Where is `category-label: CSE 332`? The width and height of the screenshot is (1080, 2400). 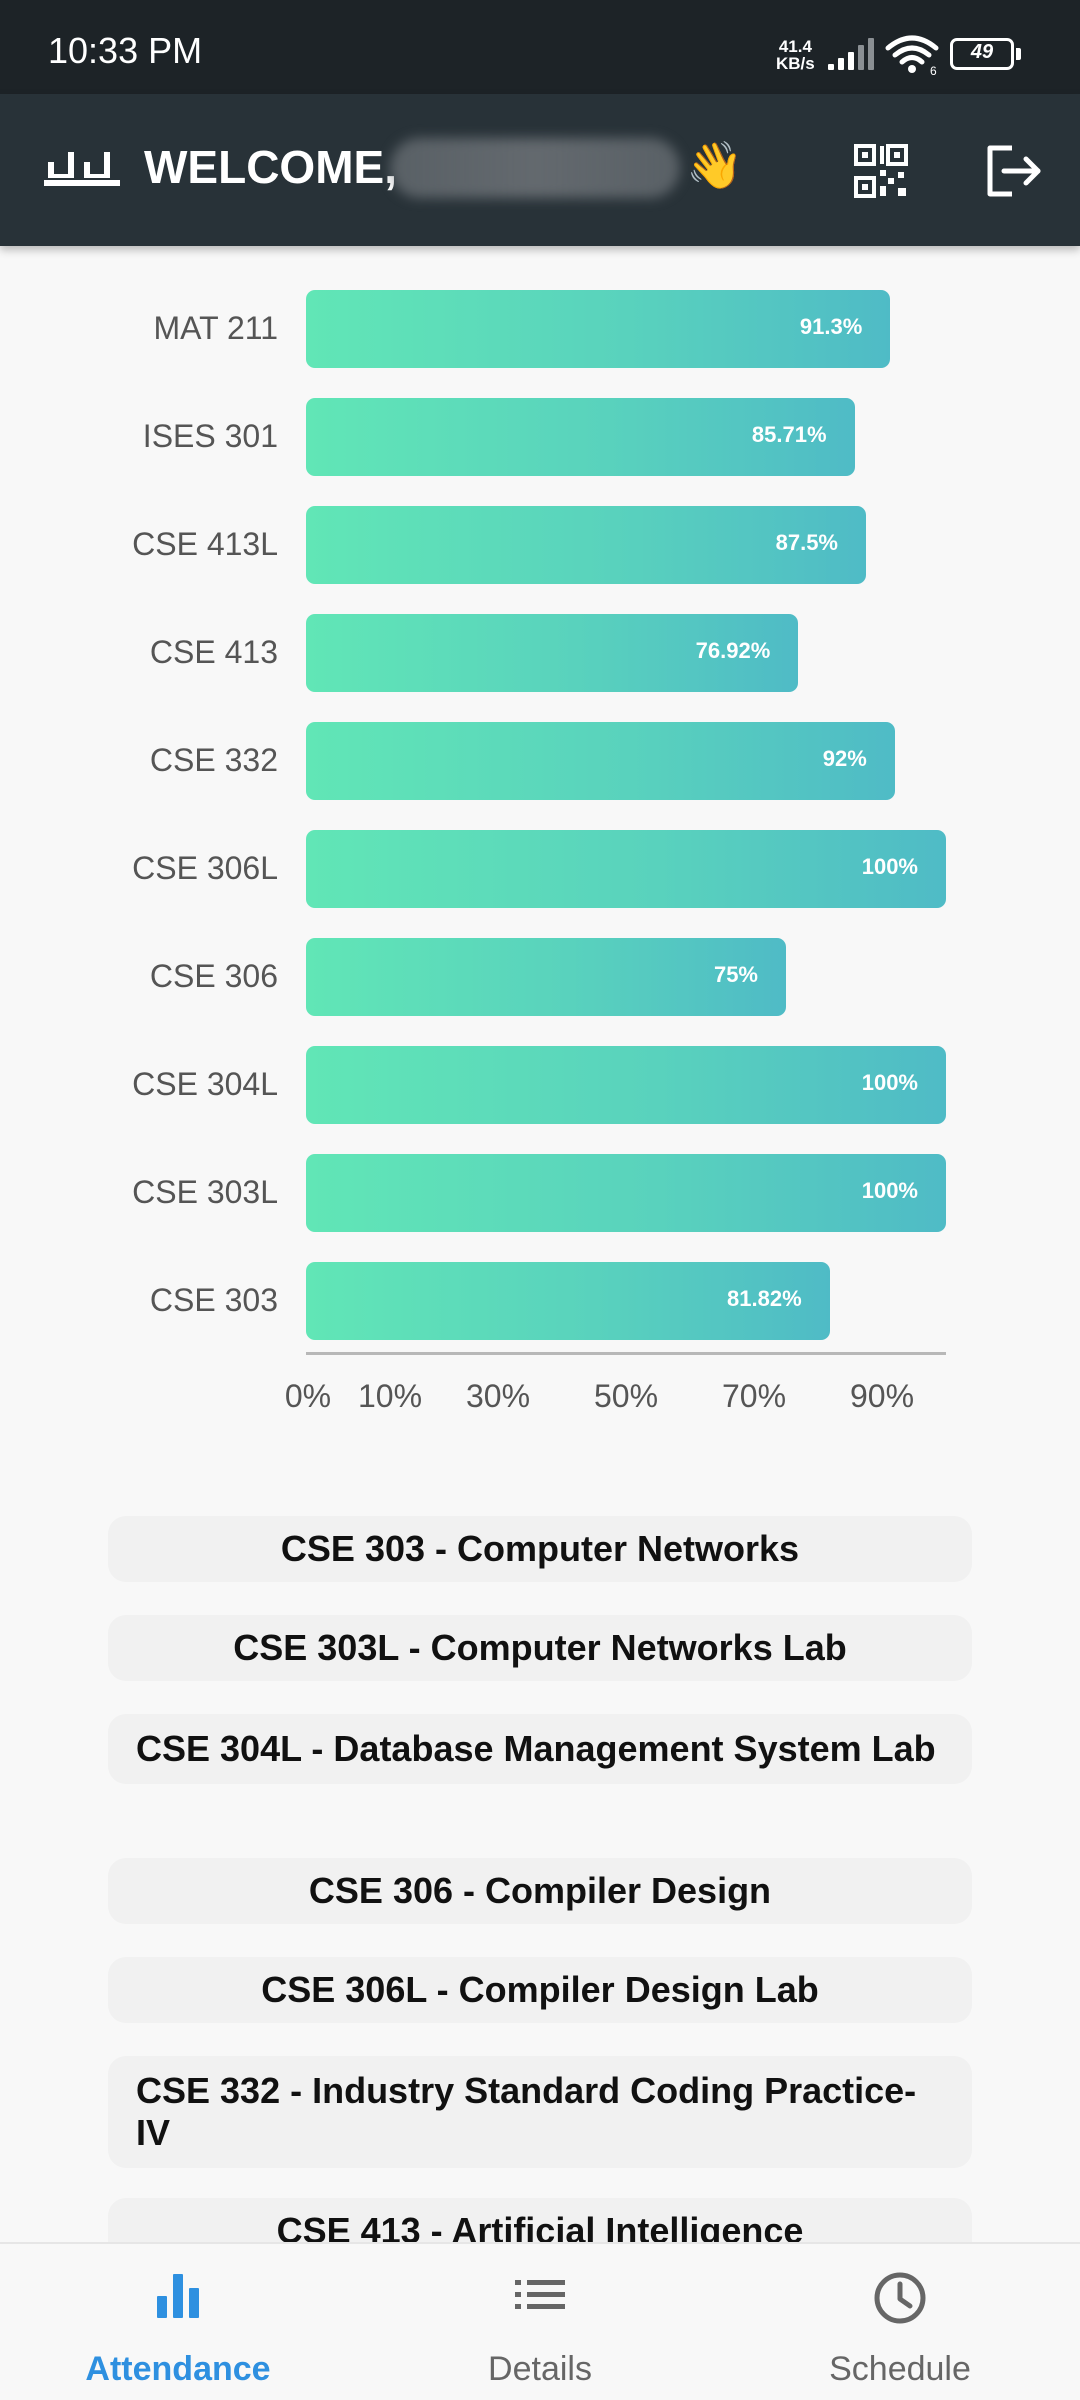 category-label: CSE 332 is located at coordinates (213, 760).